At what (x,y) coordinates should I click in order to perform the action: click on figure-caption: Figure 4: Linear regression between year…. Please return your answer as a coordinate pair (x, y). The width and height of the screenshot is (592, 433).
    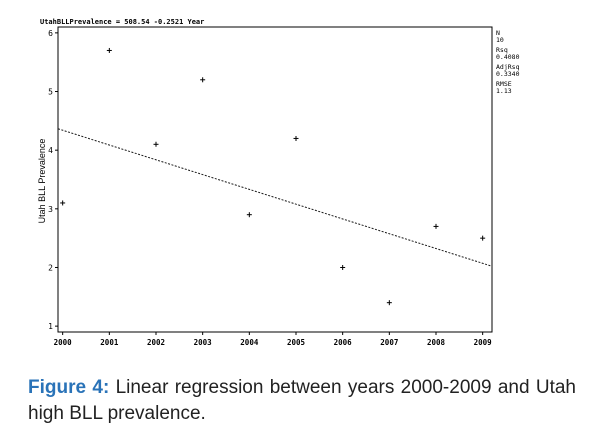
    Looking at the image, I should click on (302, 401).